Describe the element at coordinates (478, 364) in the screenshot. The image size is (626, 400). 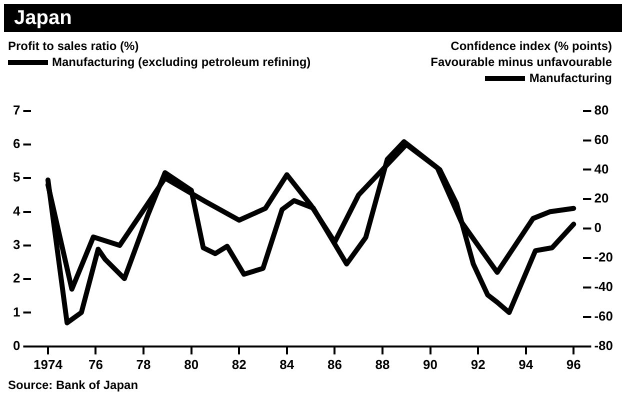
I see `x-tick-label: 92` at that location.